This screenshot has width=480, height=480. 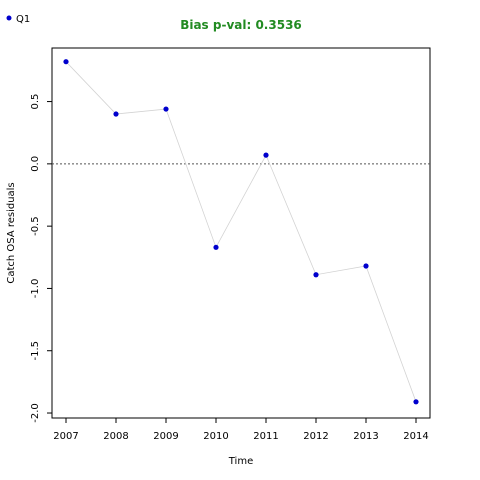 I want to click on y-tick-label: 0.5, so click(x=35, y=102).